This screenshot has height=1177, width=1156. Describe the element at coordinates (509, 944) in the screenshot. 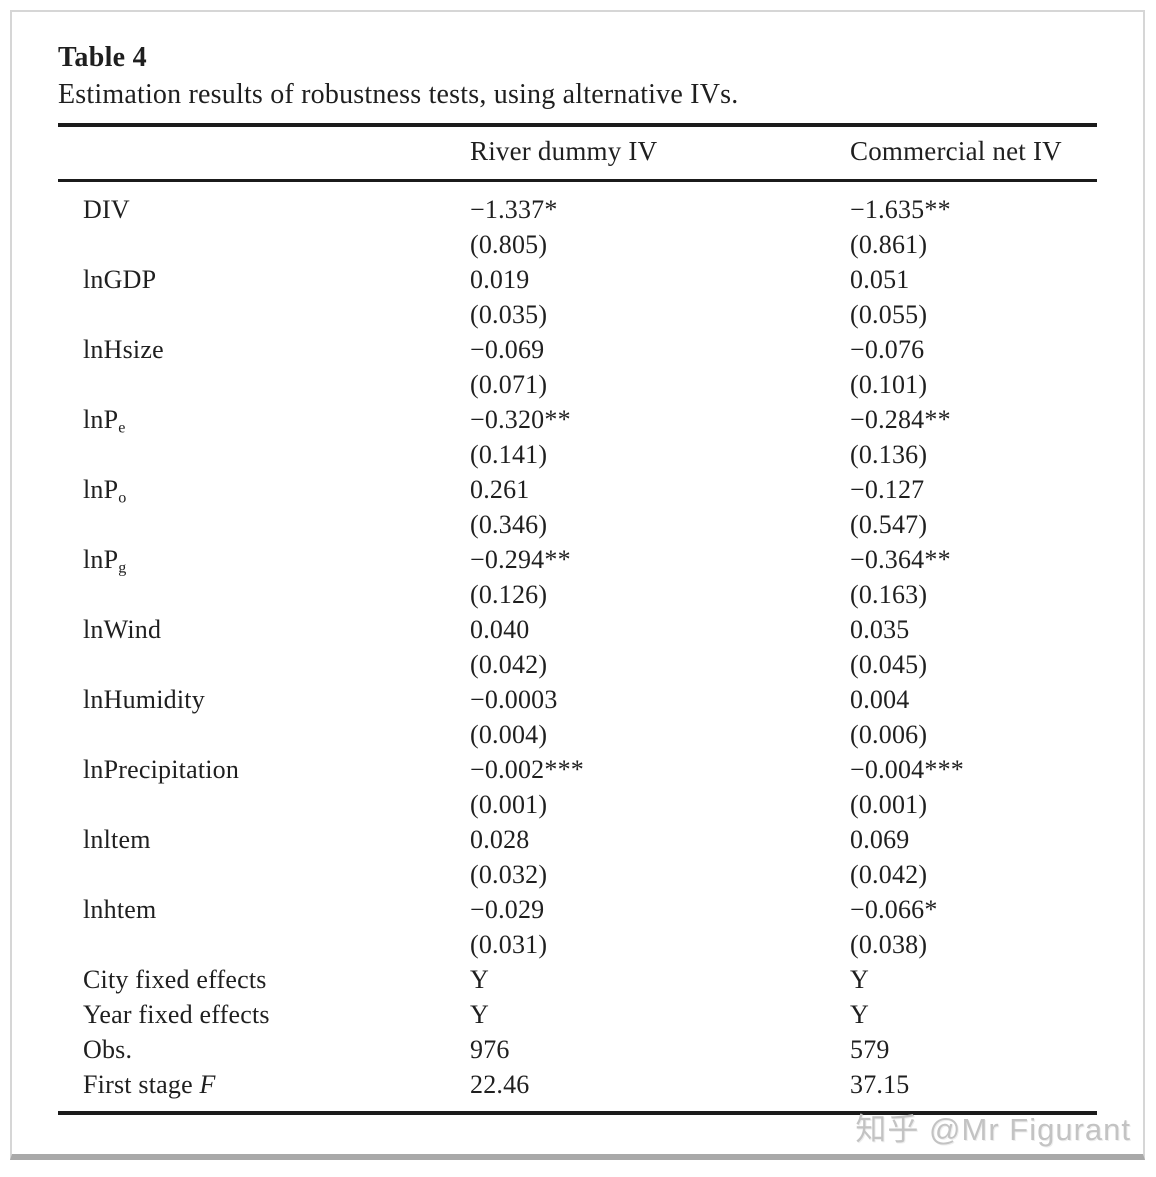

I see `stderr-river-dummy: (0.031)` at that location.